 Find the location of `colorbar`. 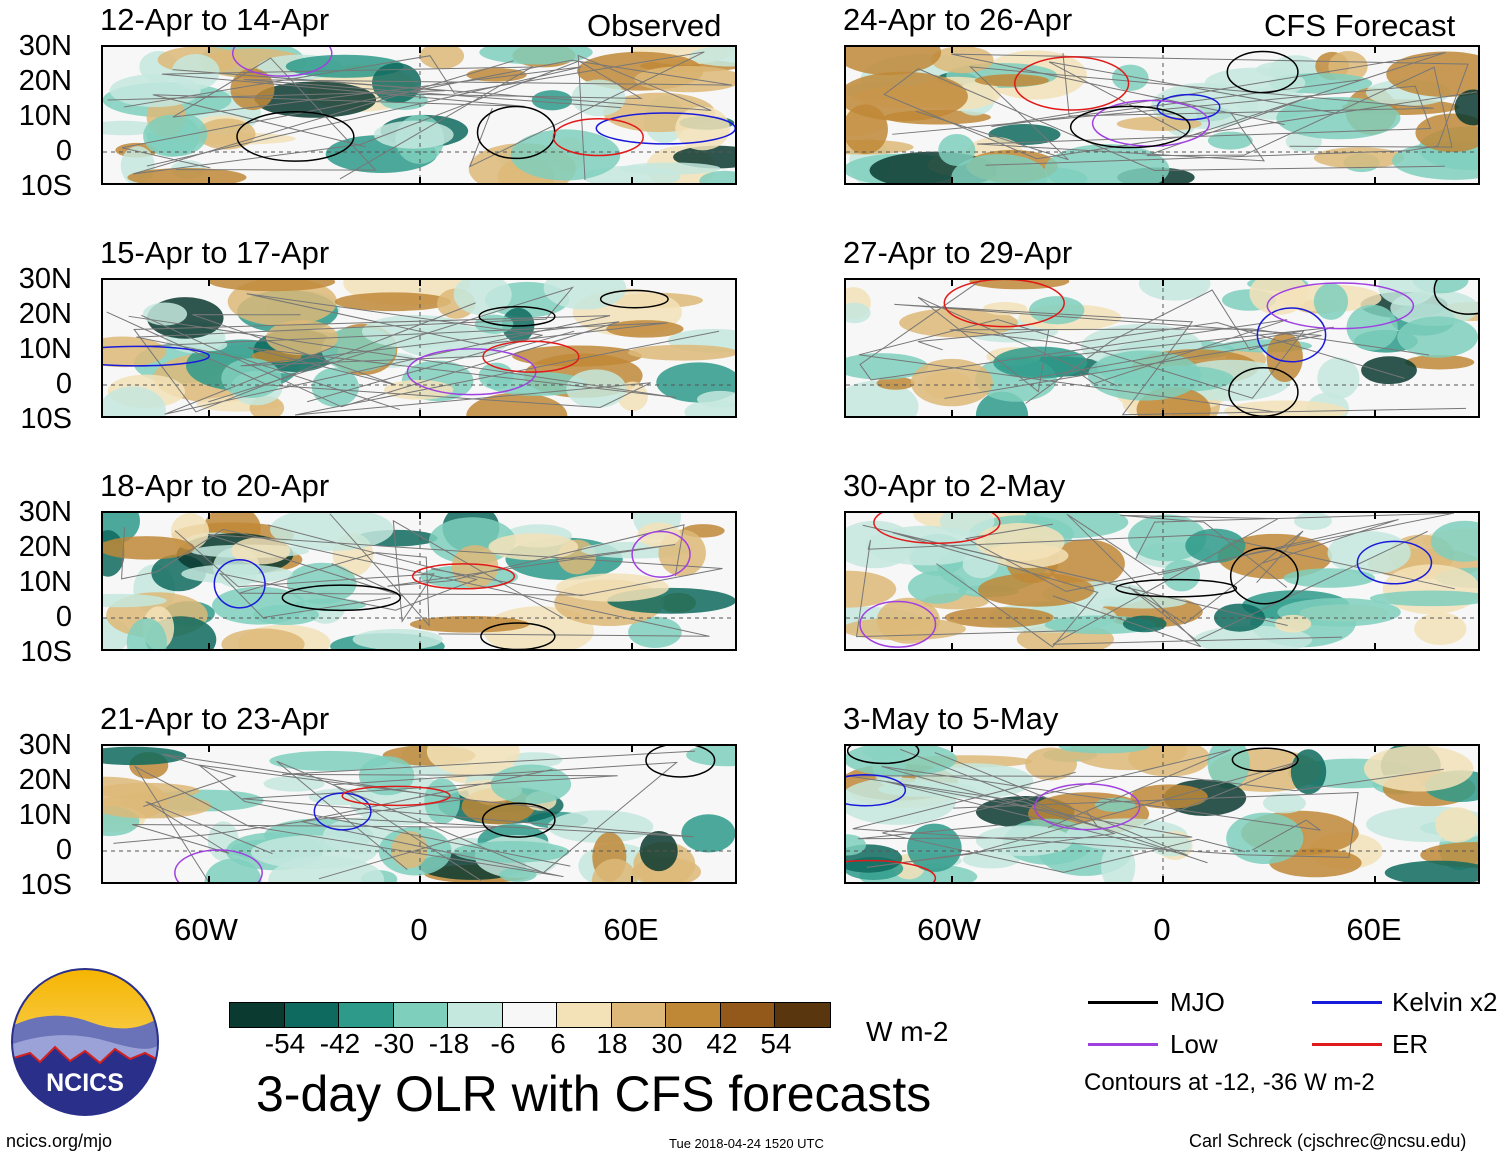

colorbar is located at coordinates (530, 1015).